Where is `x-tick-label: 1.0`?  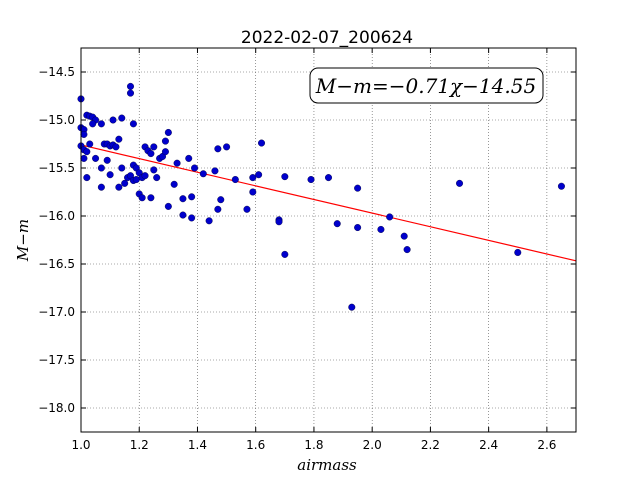 x-tick-label: 1.0 is located at coordinates (80, 445).